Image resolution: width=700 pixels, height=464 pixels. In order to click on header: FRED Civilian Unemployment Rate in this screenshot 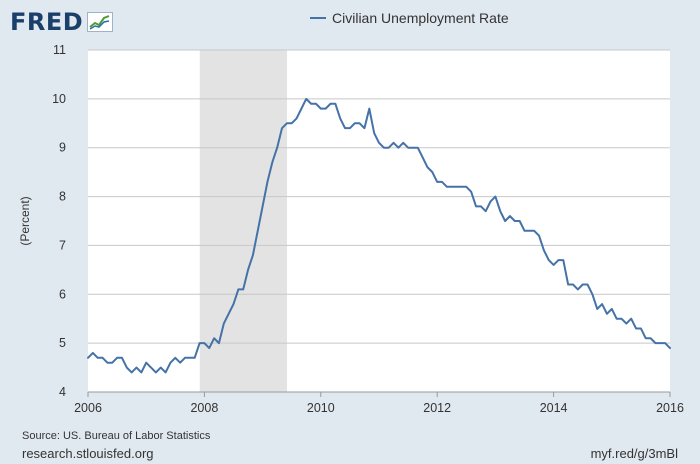, I will do `click(350, 22)`.